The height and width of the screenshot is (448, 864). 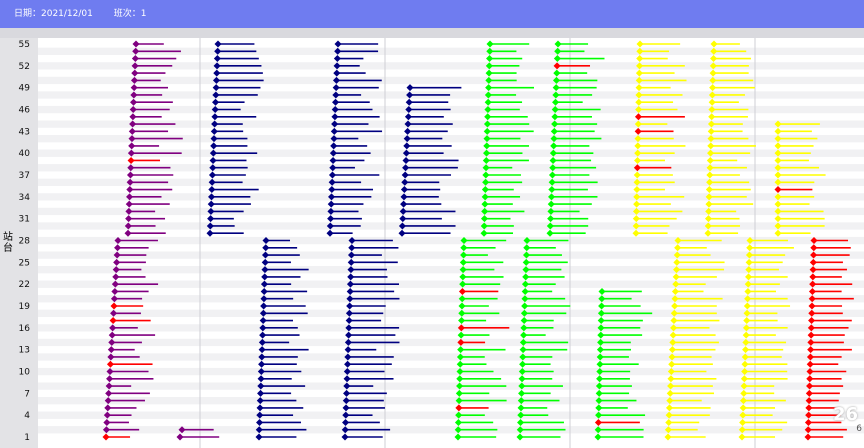 What do you see at coordinates (25, 111) in the screenshot?
I see `y-tick-label: 46` at bounding box center [25, 111].